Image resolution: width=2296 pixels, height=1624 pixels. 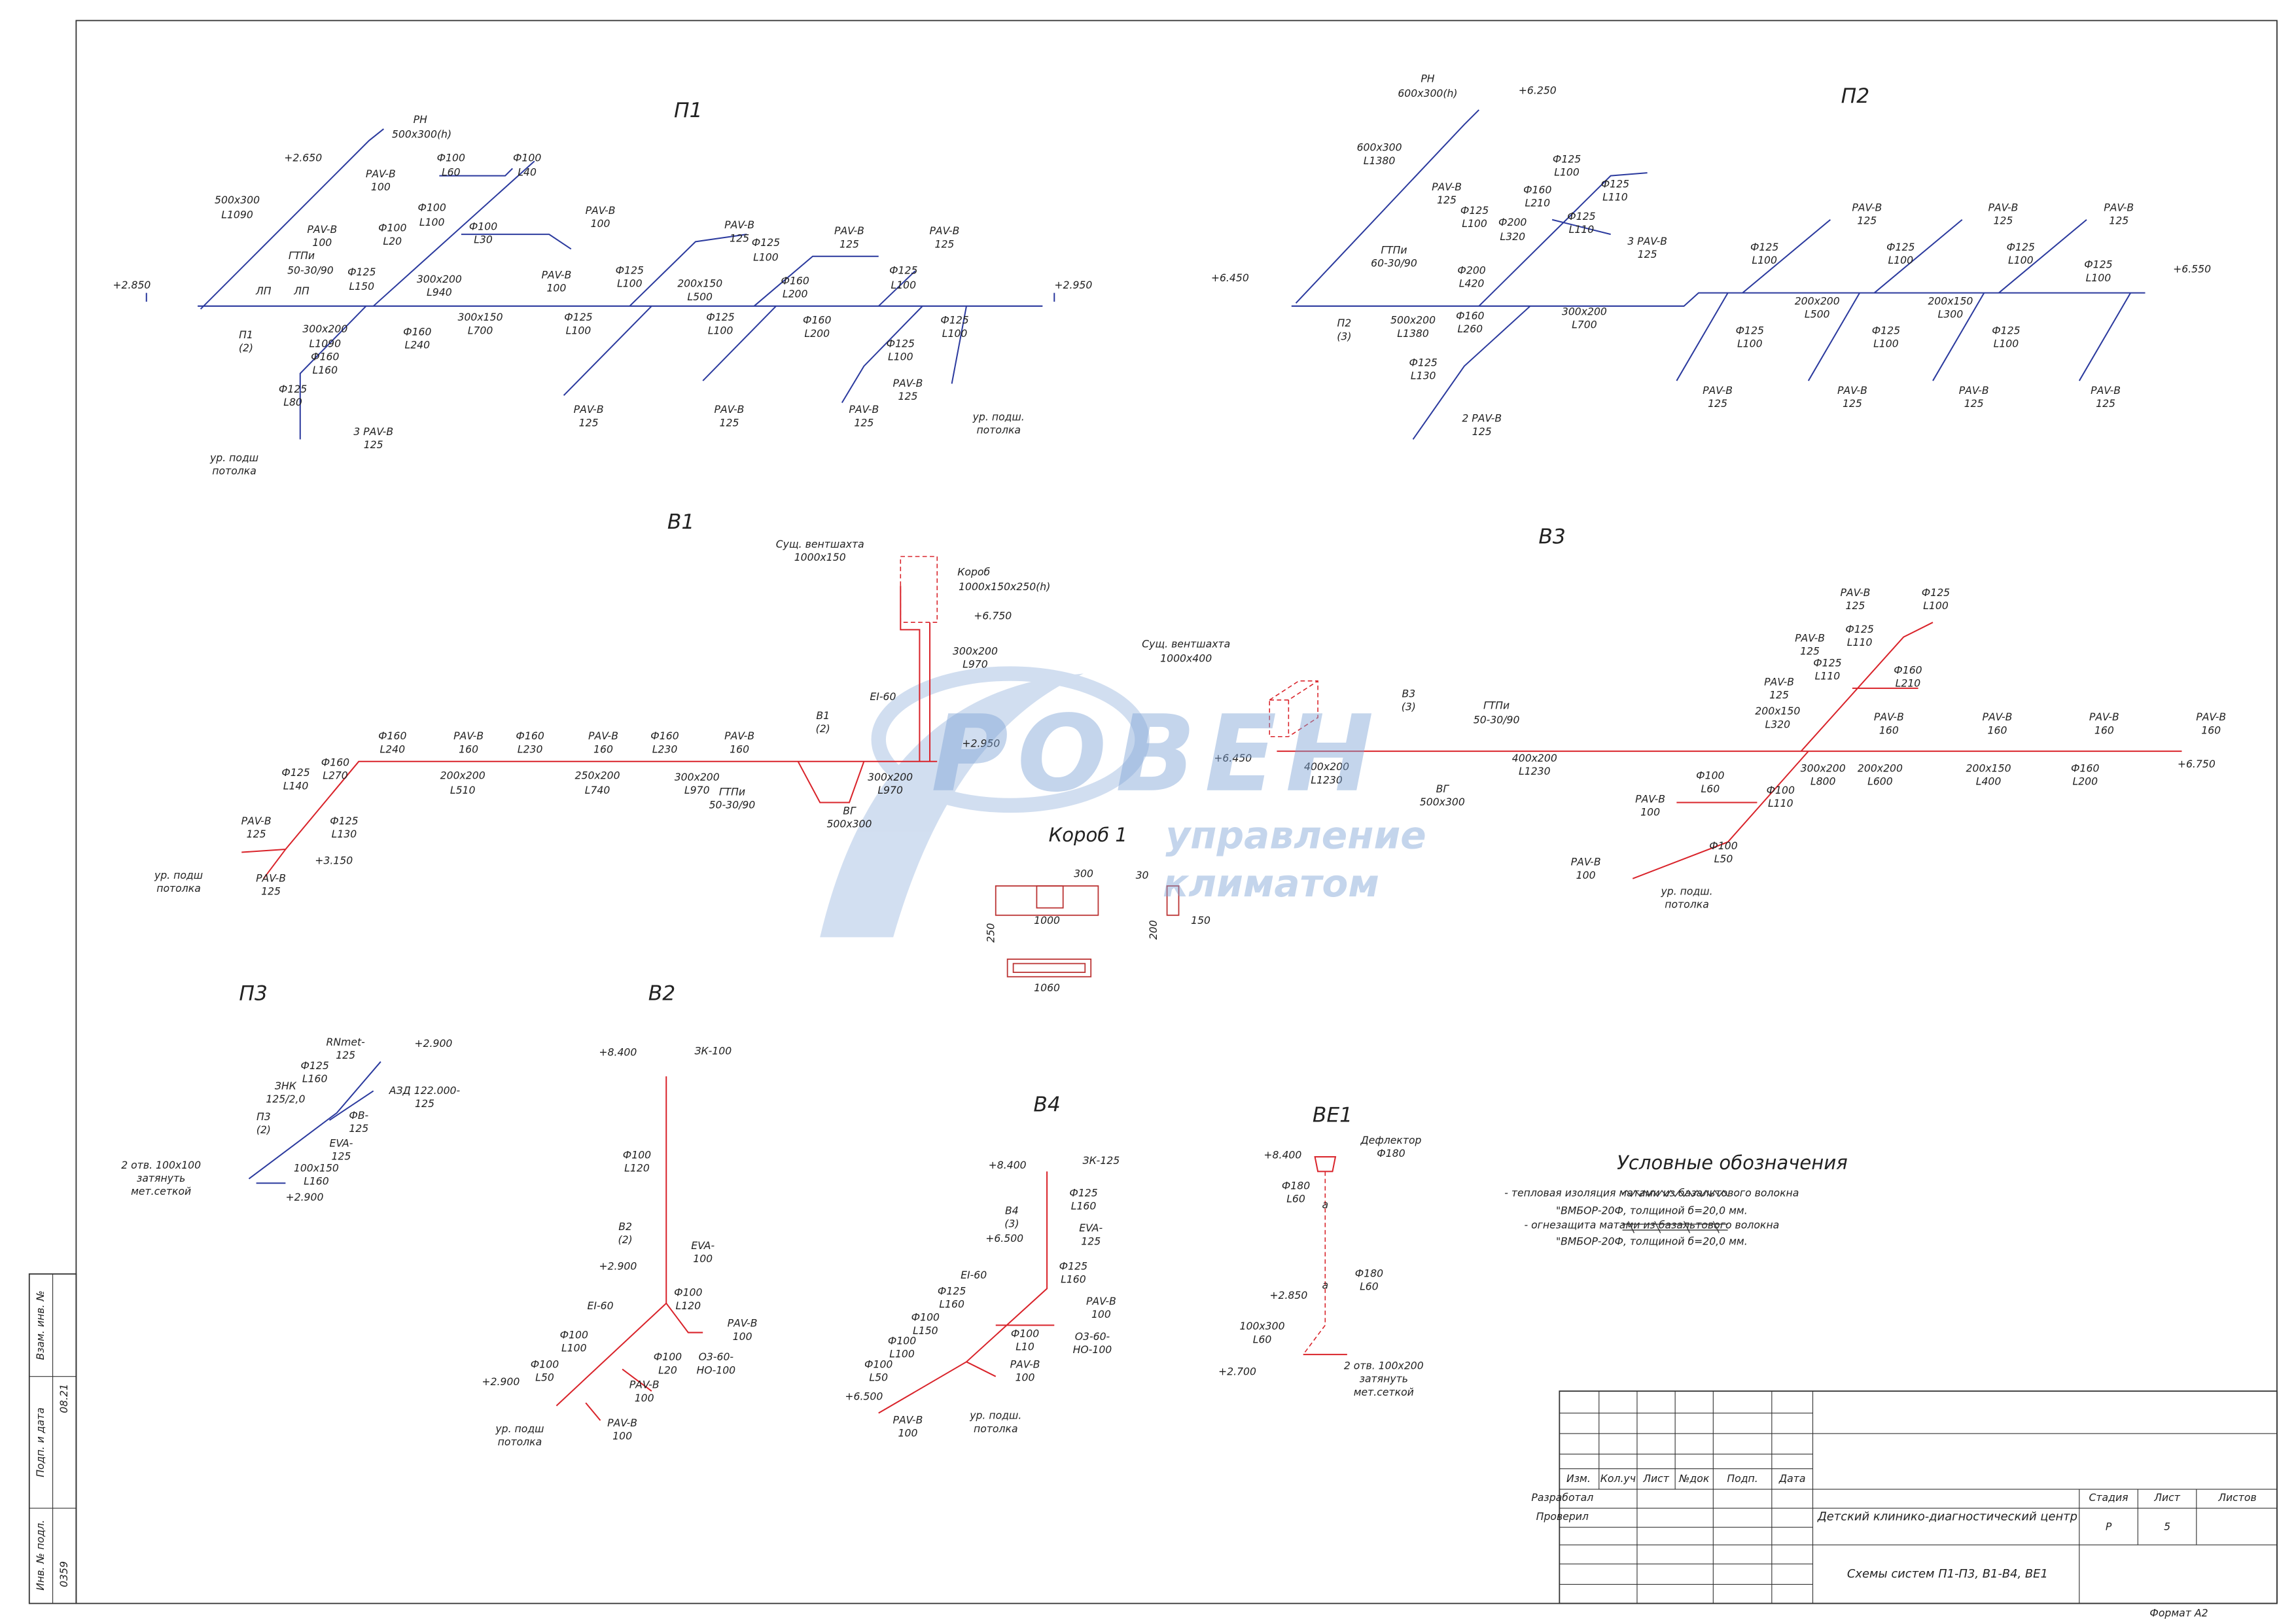 I want to click on box-rect, so click(x=1173, y=900).